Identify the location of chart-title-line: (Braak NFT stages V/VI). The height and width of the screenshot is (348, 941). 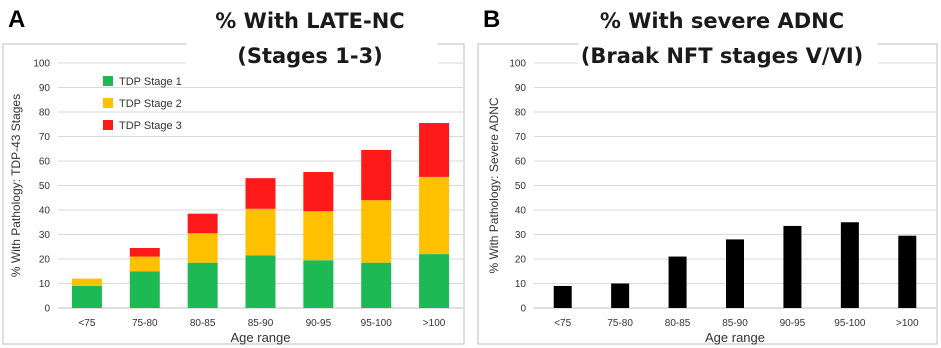
(722, 56).